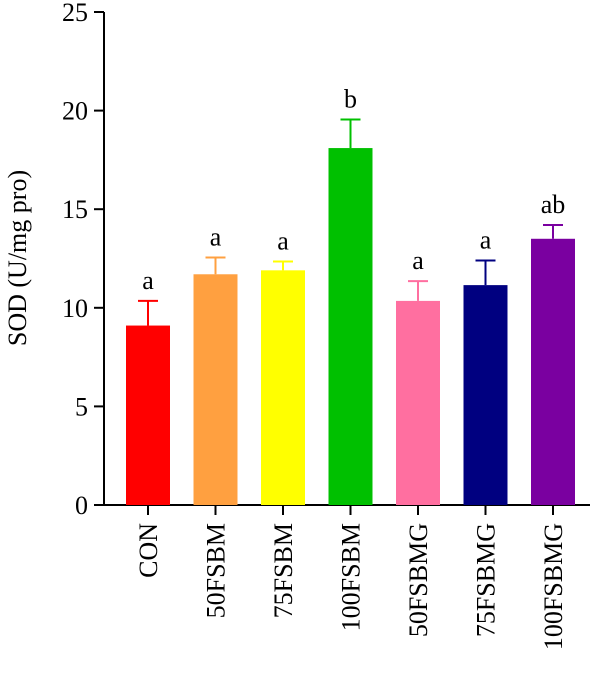  What do you see at coordinates (215, 389) in the screenshot?
I see `bar-50fsbm` at bounding box center [215, 389].